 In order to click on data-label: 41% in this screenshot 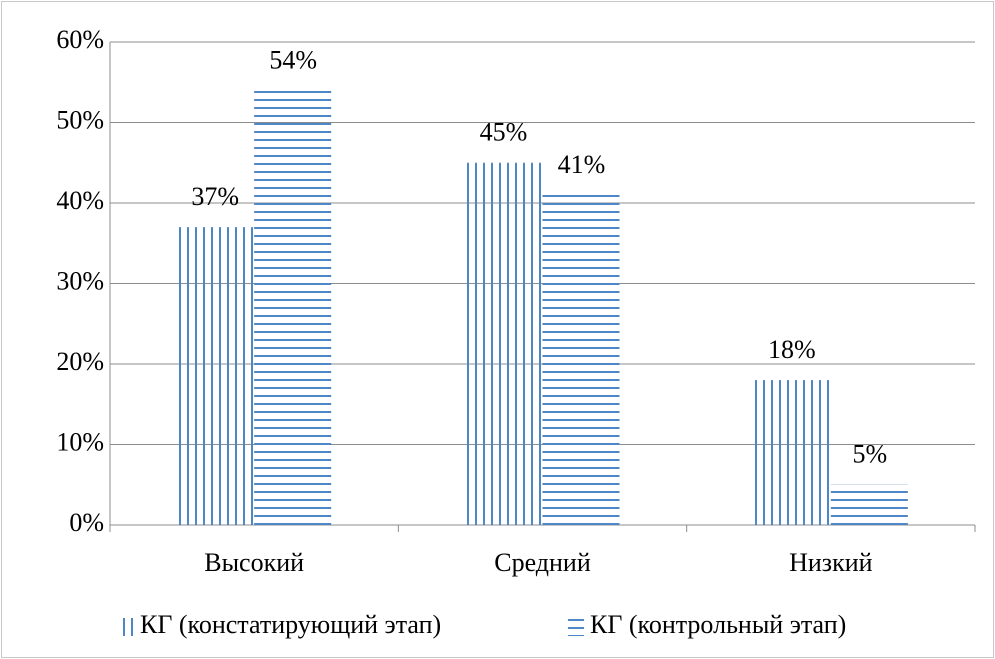, I will do `click(582, 164)`.